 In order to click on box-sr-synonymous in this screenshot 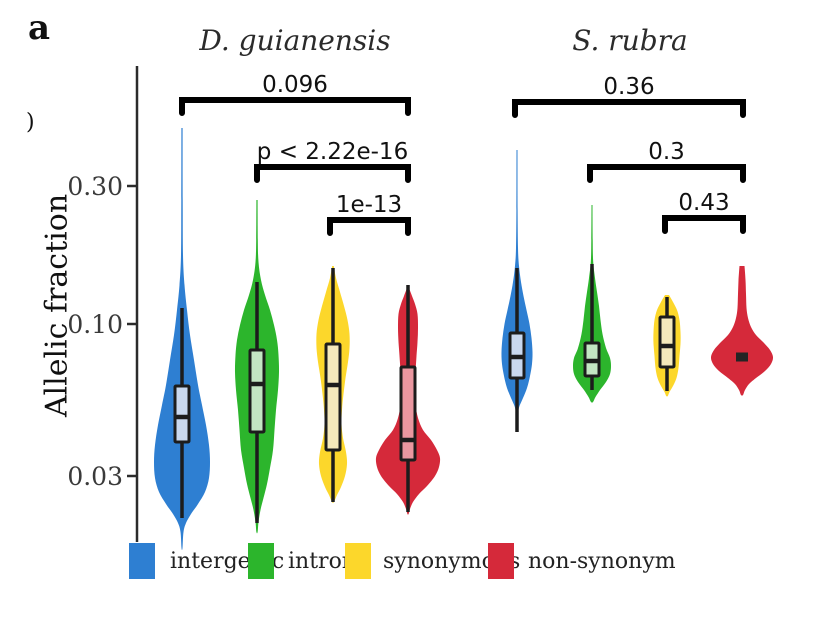, I will do `click(667, 342)`.